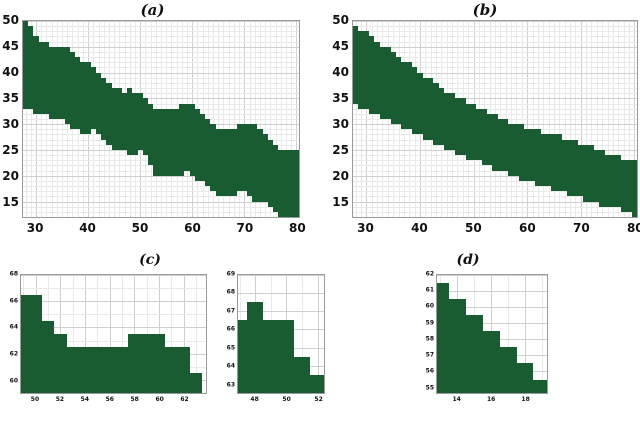  I want to click on x-tick-label: 80, so click(633, 228).